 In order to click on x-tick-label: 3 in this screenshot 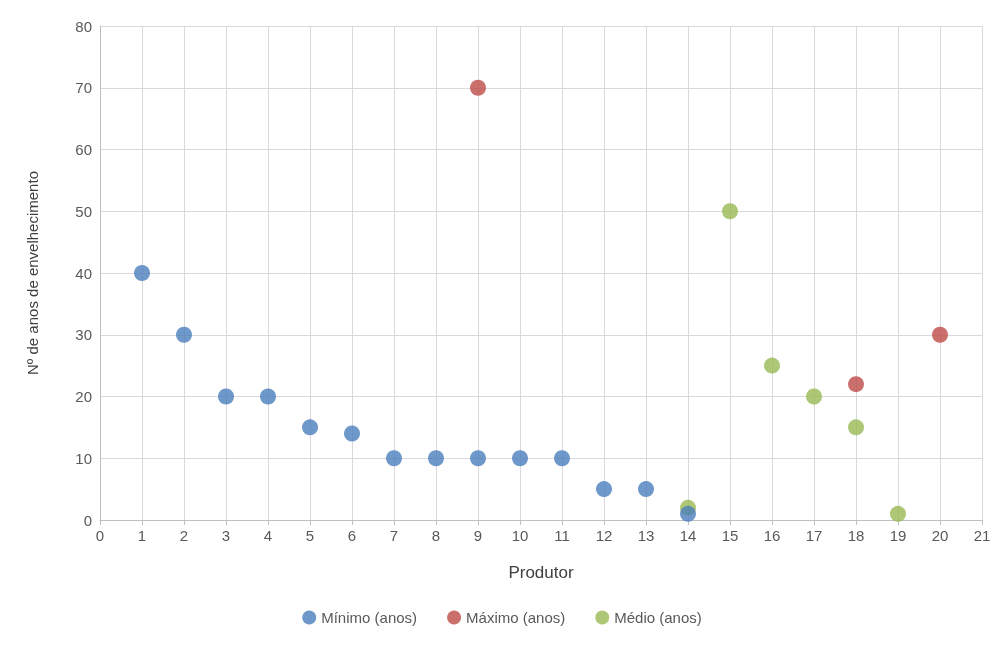, I will do `click(226, 535)`.